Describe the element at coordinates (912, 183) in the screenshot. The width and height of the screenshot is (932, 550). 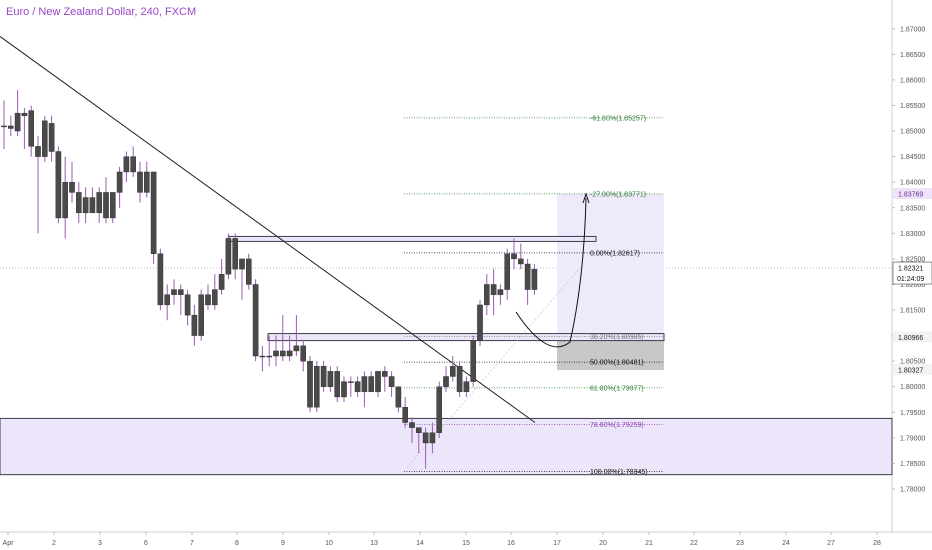
I see `y-tick-label: 1.84000` at that location.